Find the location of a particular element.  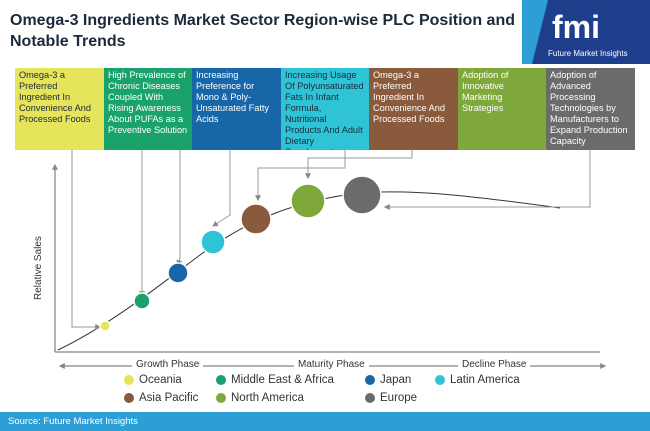

logo-mark: fmi is located at coordinates (576, 27).